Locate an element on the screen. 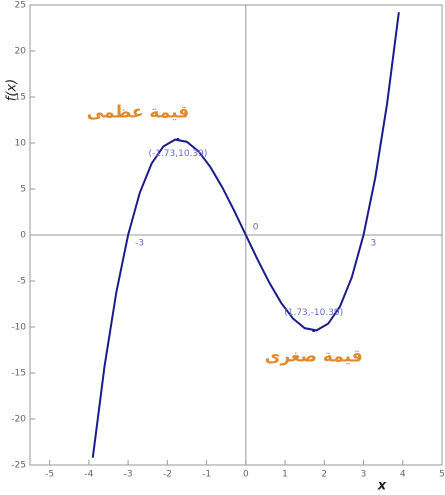  x-tick-label: -4 is located at coordinates (88, 475).